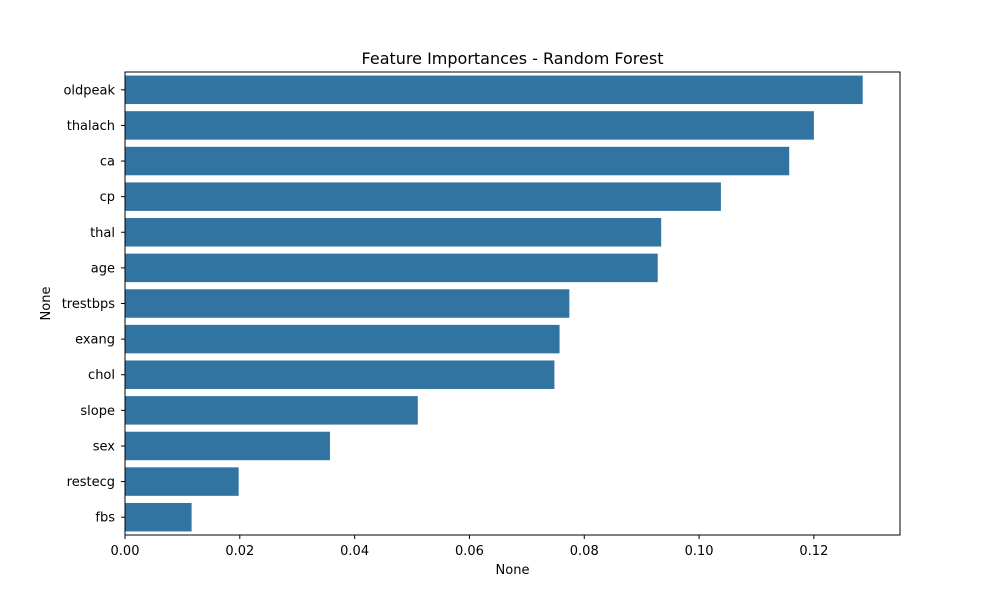 This screenshot has width=1000, height=600. I want to click on x-axis-label: None, so click(513, 570).